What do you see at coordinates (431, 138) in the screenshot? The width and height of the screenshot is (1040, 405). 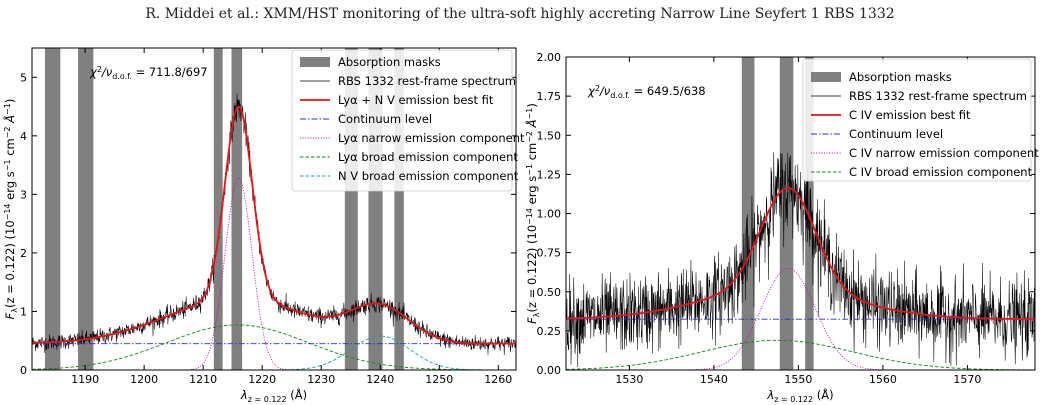 I see `legend-label: Lyα narrow emission component` at bounding box center [431, 138].